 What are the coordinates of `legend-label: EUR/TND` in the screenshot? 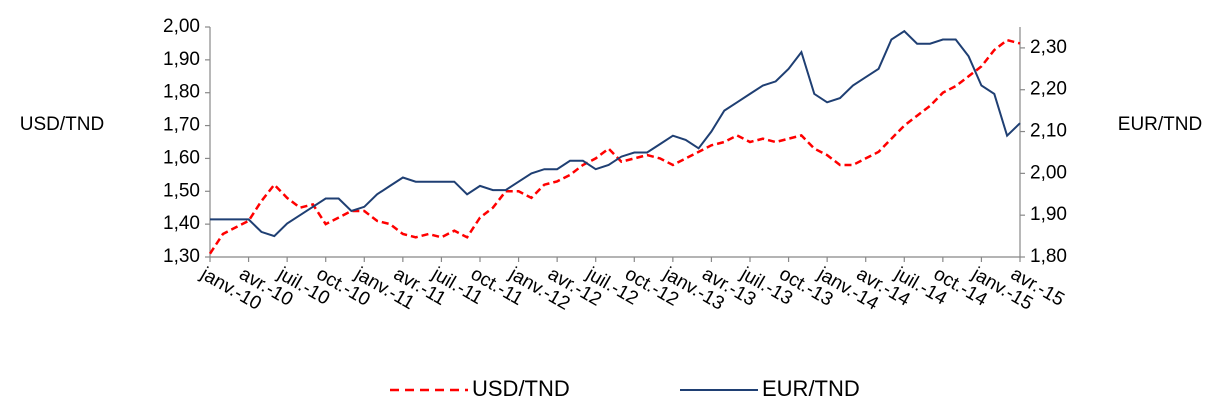 It's located at (811, 388).